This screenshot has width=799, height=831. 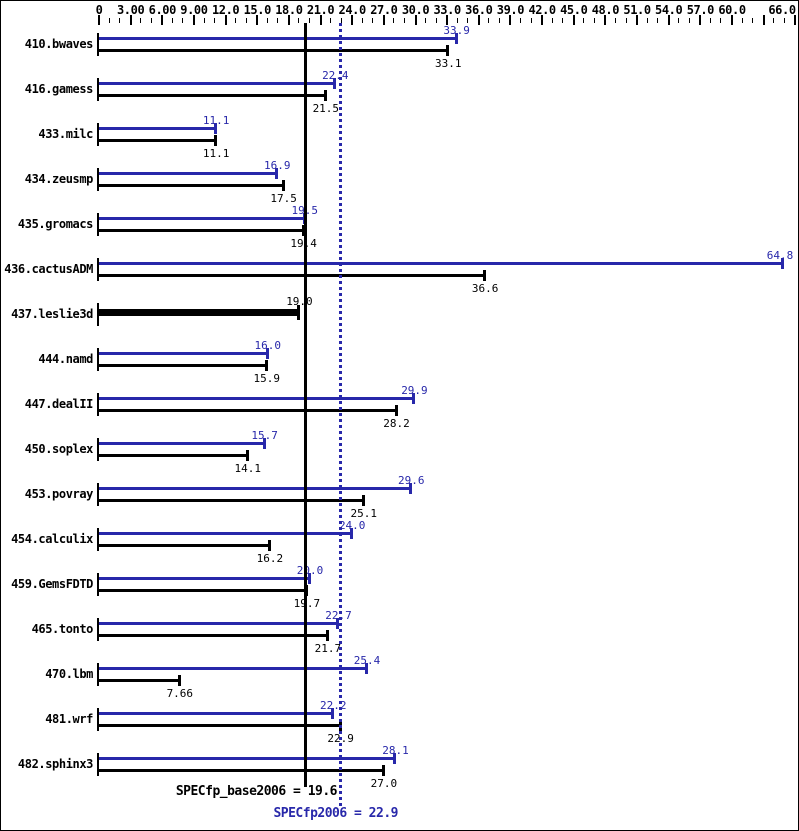 What do you see at coordinates (270, 558) in the screenshot?
I see `base-value-label: 16.2` at bounding box center [270, 558].